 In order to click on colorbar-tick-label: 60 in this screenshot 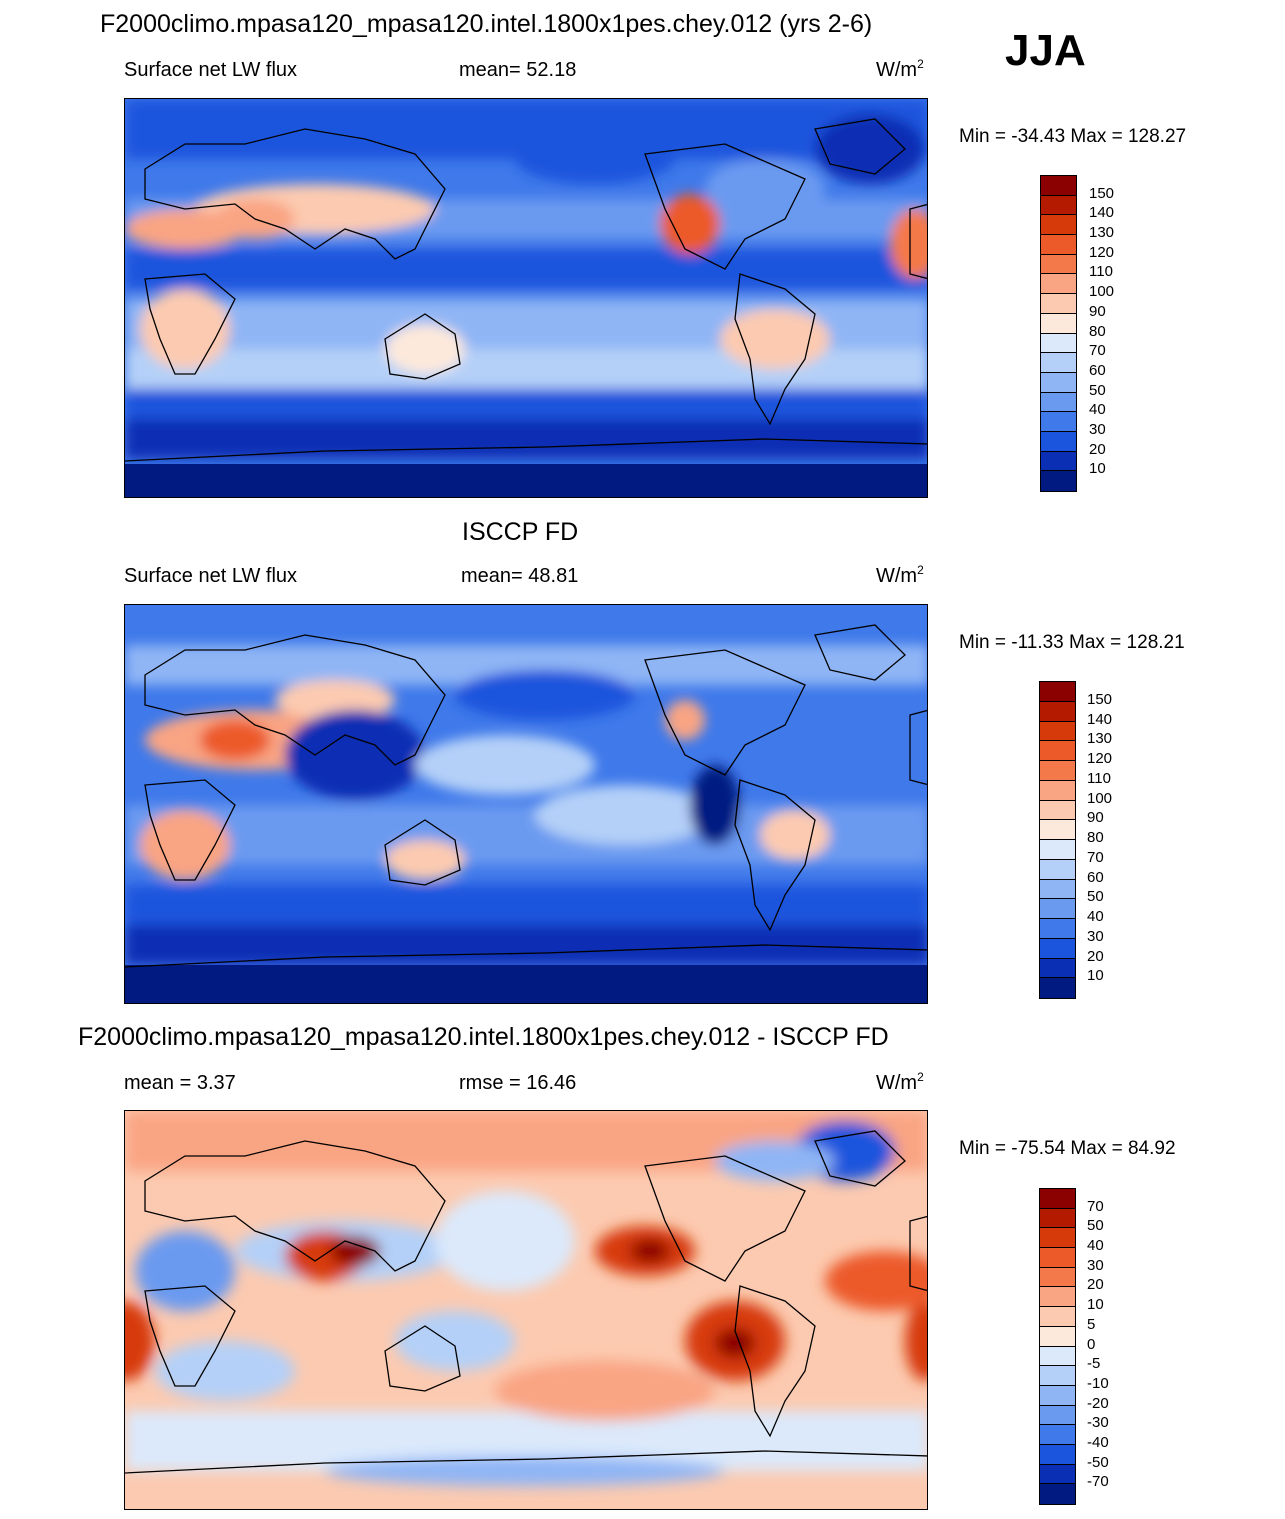, I will do `click(1095, 877)`.